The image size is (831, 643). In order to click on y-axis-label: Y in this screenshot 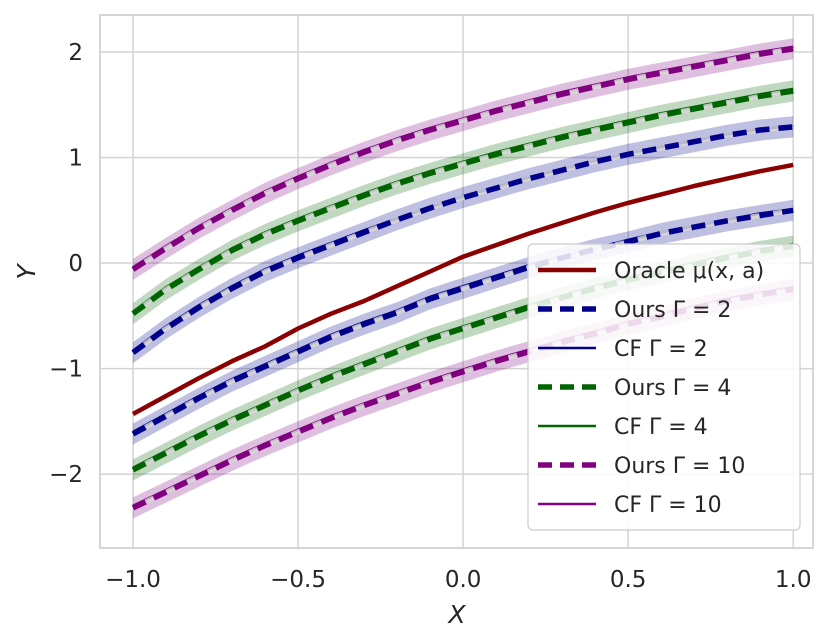, I will do `click(26, 271)`.